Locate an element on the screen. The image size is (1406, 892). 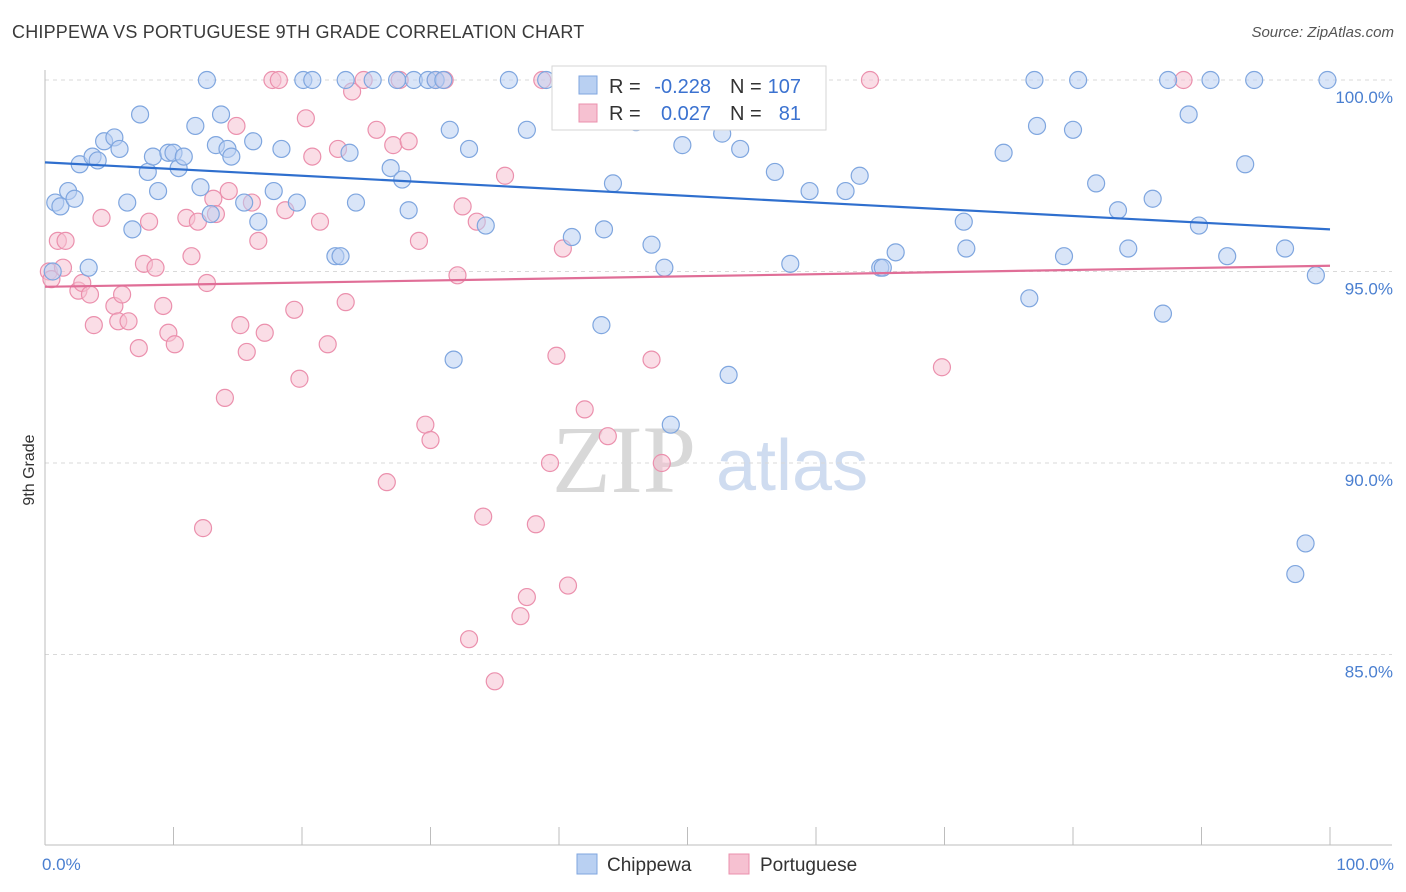
y-tick-label-85: 85.0% is located at coordinates (1369, 672).